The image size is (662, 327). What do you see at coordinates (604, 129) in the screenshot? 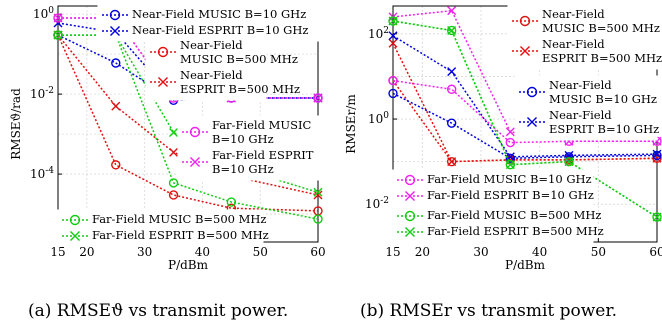
I see `legend-label: ESPRIT B=10 GHz` at bounding box center [604, 129].